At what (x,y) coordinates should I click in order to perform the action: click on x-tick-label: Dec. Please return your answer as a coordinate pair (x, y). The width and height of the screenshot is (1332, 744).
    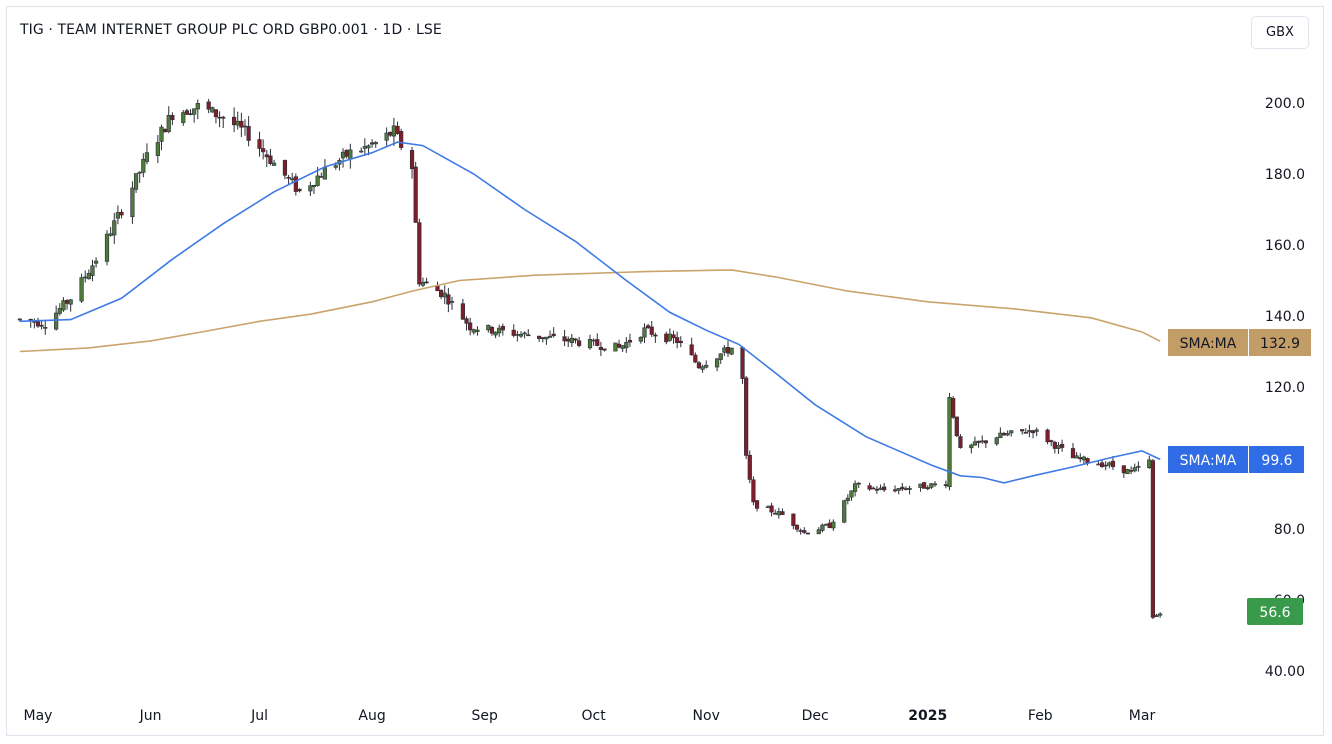
    Looking at the image, I should click on (815, 716).